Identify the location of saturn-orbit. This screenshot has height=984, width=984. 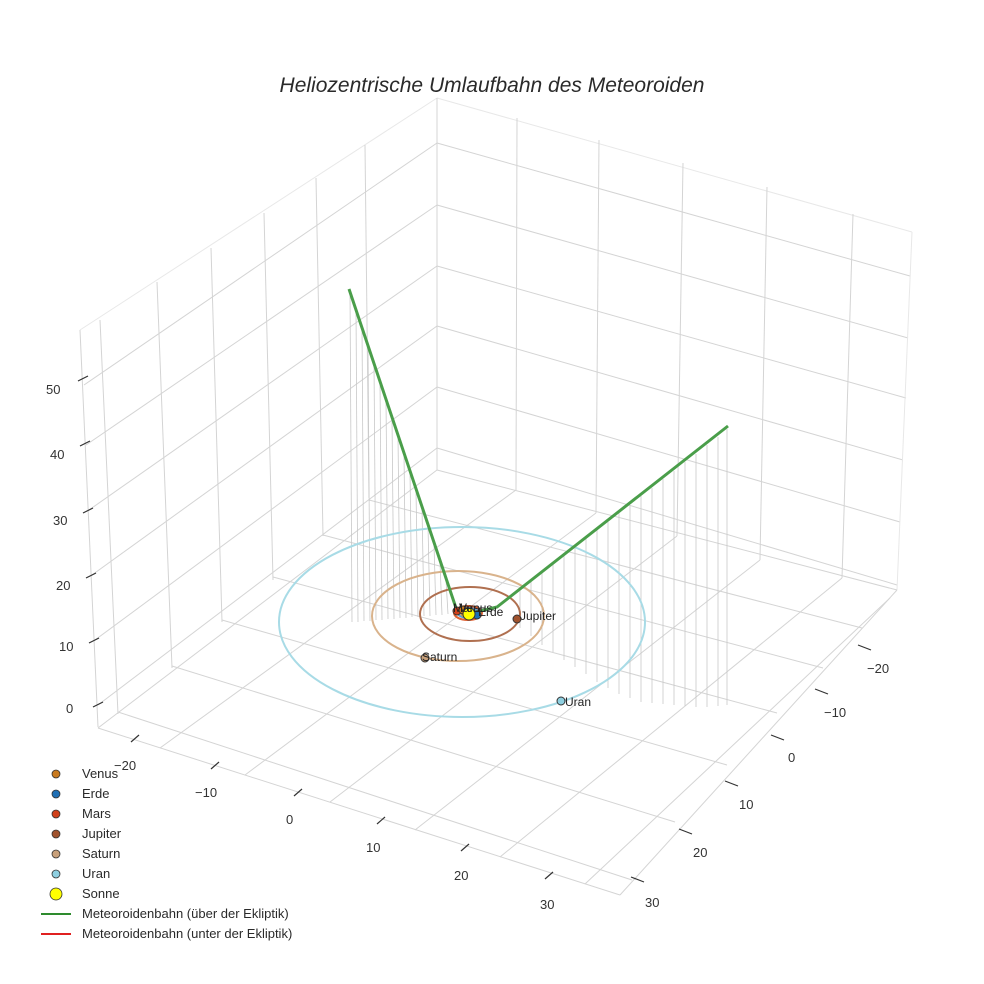
(458, 616).